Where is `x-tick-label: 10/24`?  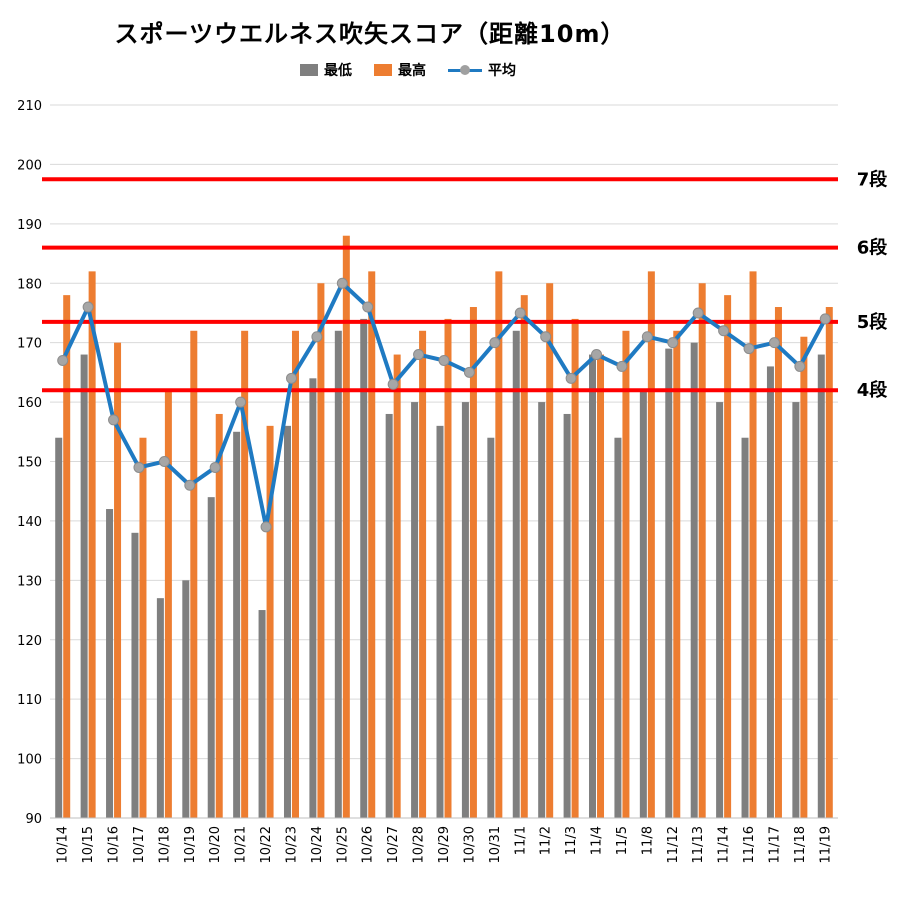
x-tick-label: 10/24 is located at coordinates (317, 844).